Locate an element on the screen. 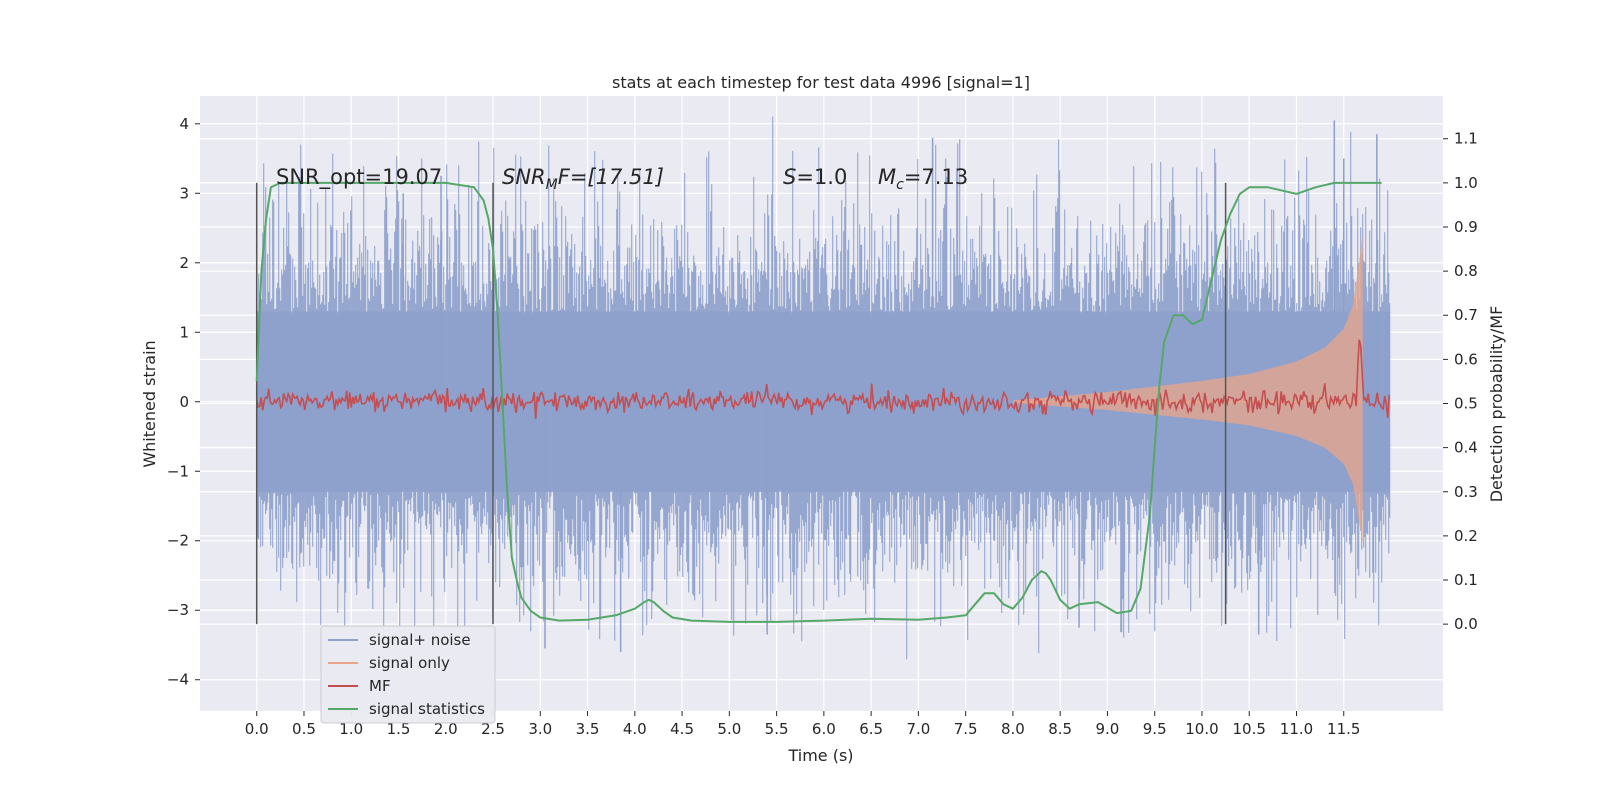 The height and width of the screenshot is (800, 1600). y-tick-label-8: 4 is located at coordinates (184, 124).